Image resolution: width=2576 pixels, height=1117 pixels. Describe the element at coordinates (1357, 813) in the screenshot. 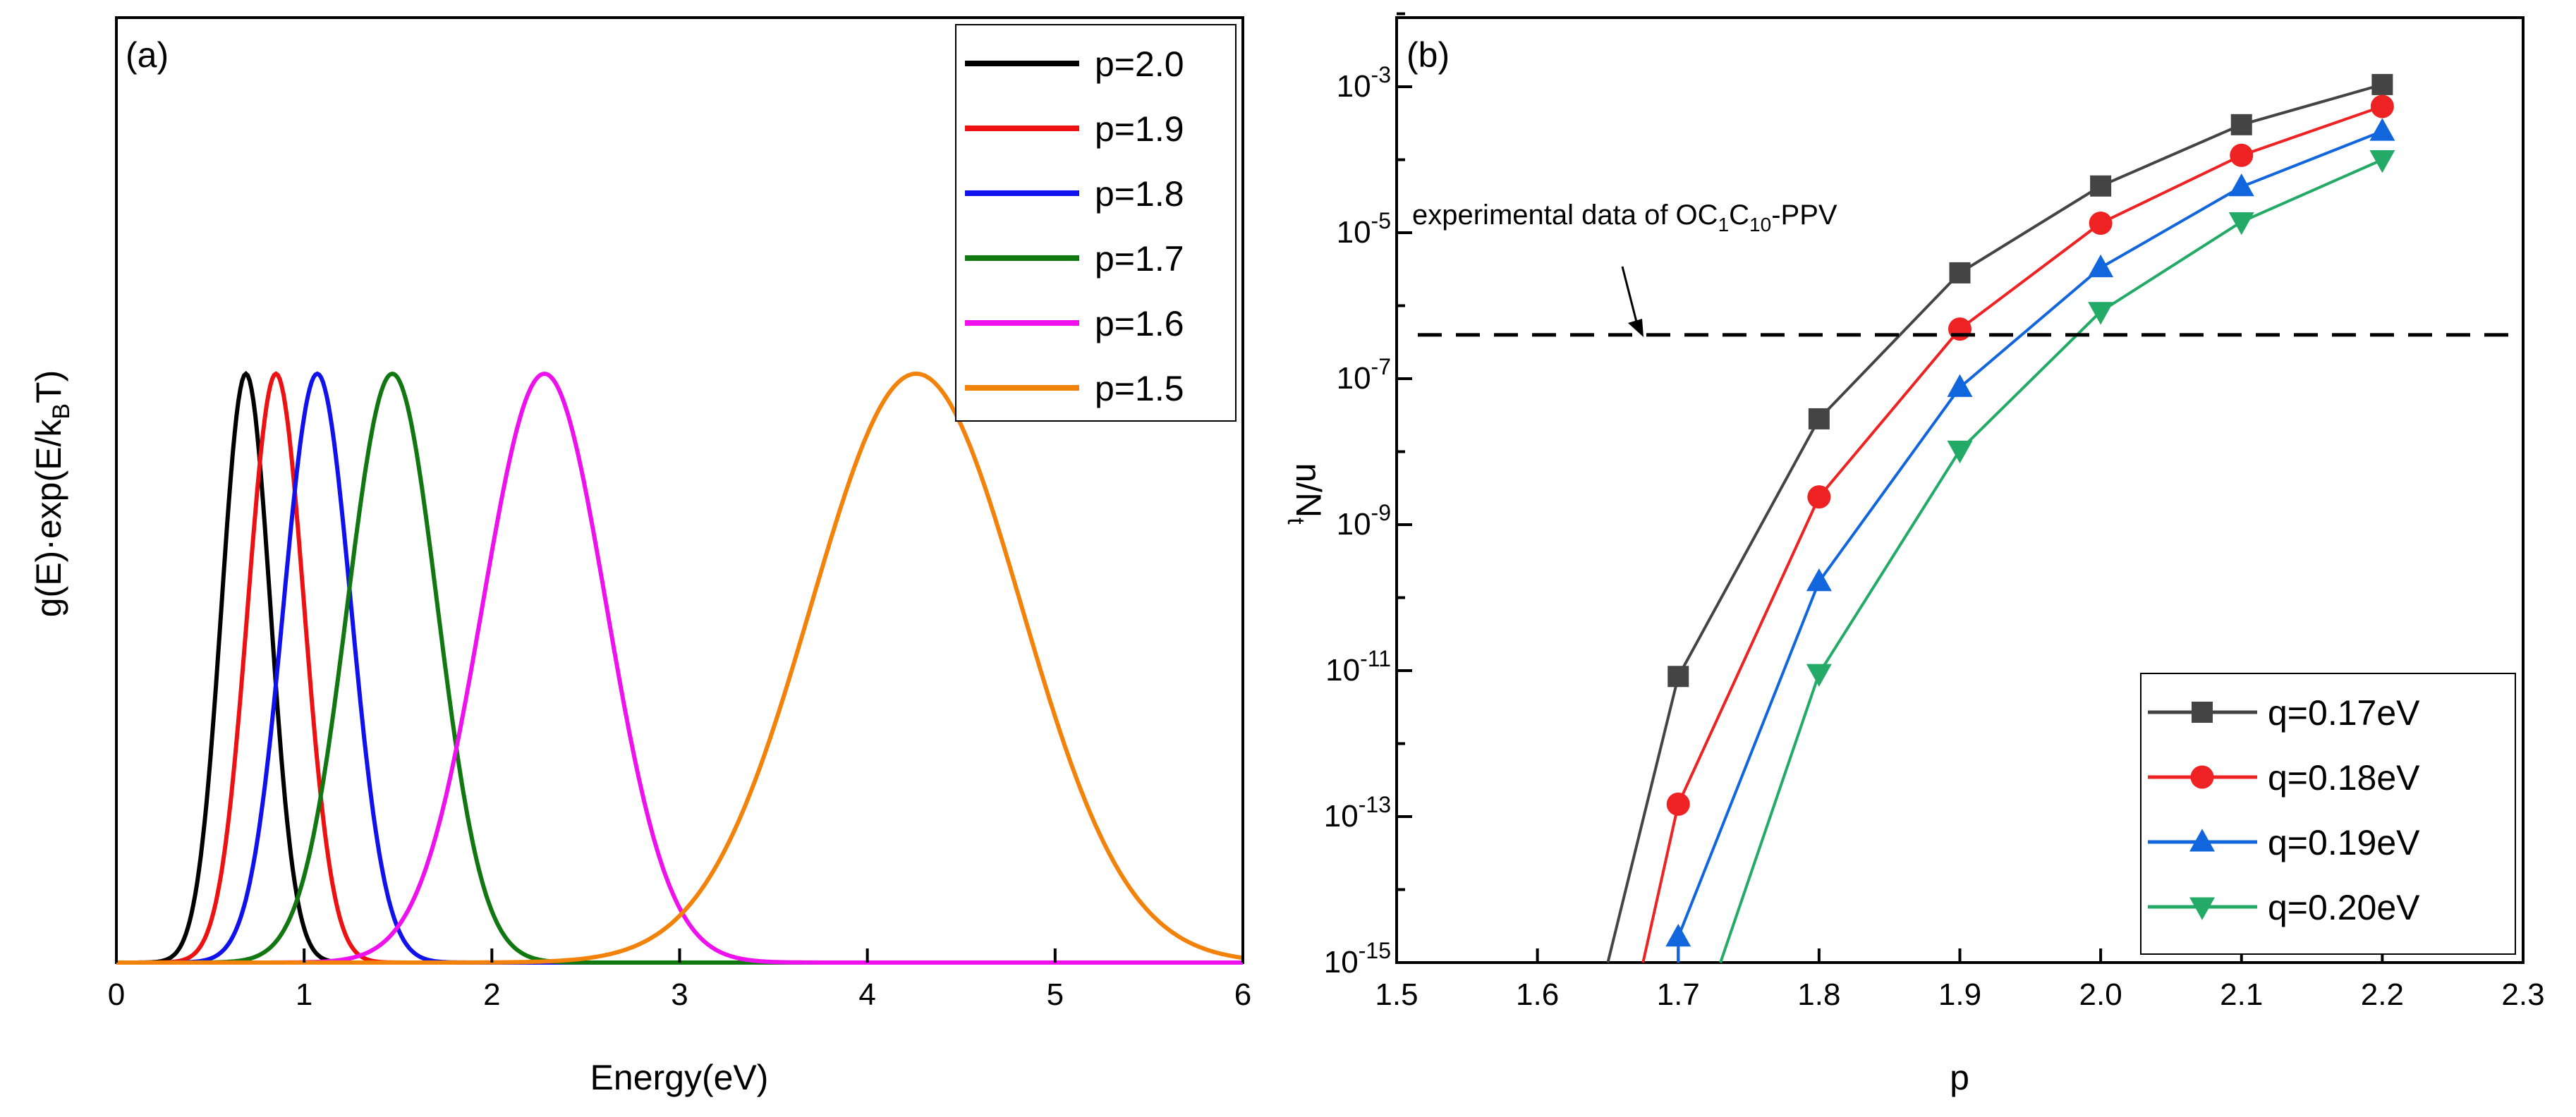

I see `y-tick-label: 10⁻¹³` at that location.